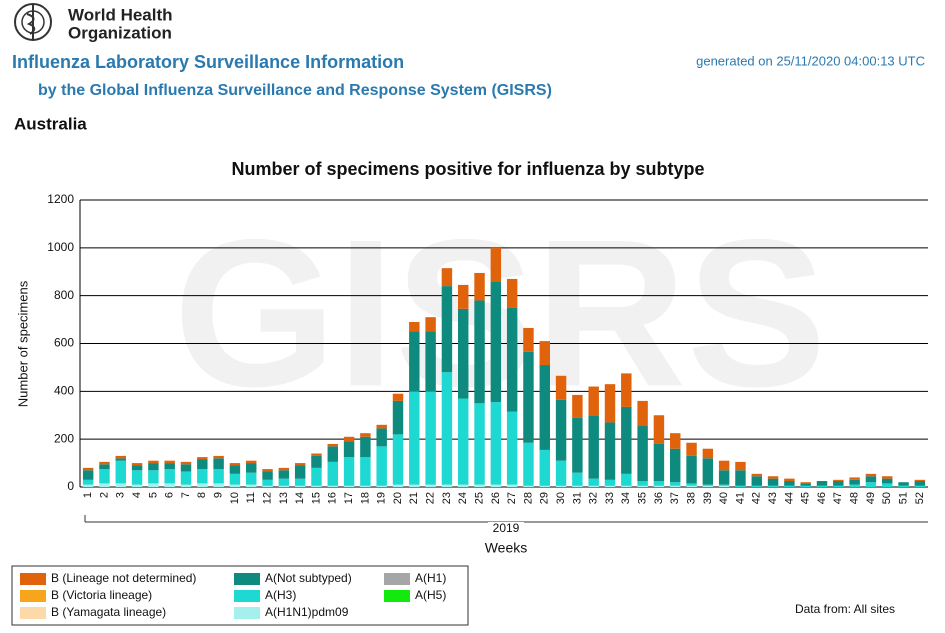 The image size is (945, 633). I want to click on x-tick-label: 30, so click(561, 498).